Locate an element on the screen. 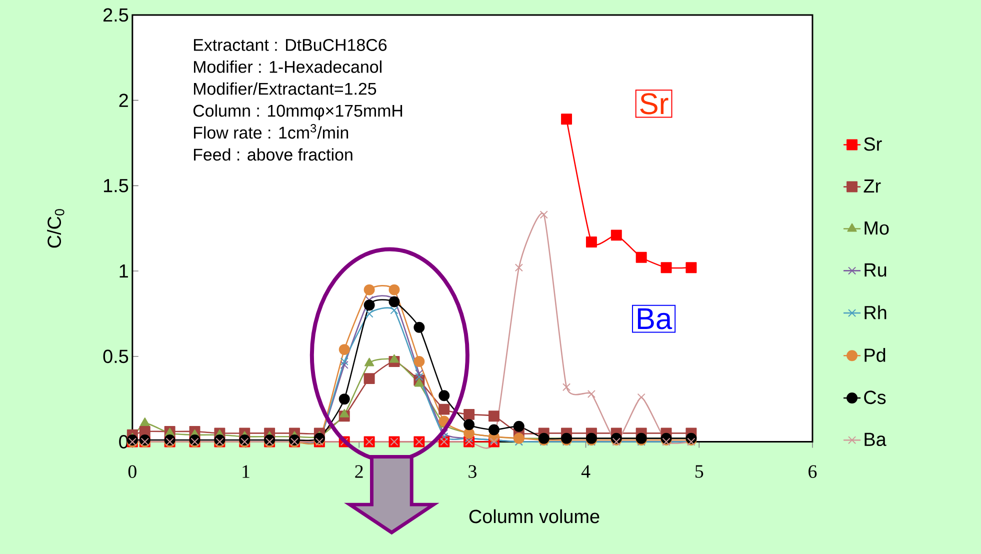 The image size is (981, 554). annotation: Flow rate : 1cm$^{3}$/min is located at coordinates (271, 131).